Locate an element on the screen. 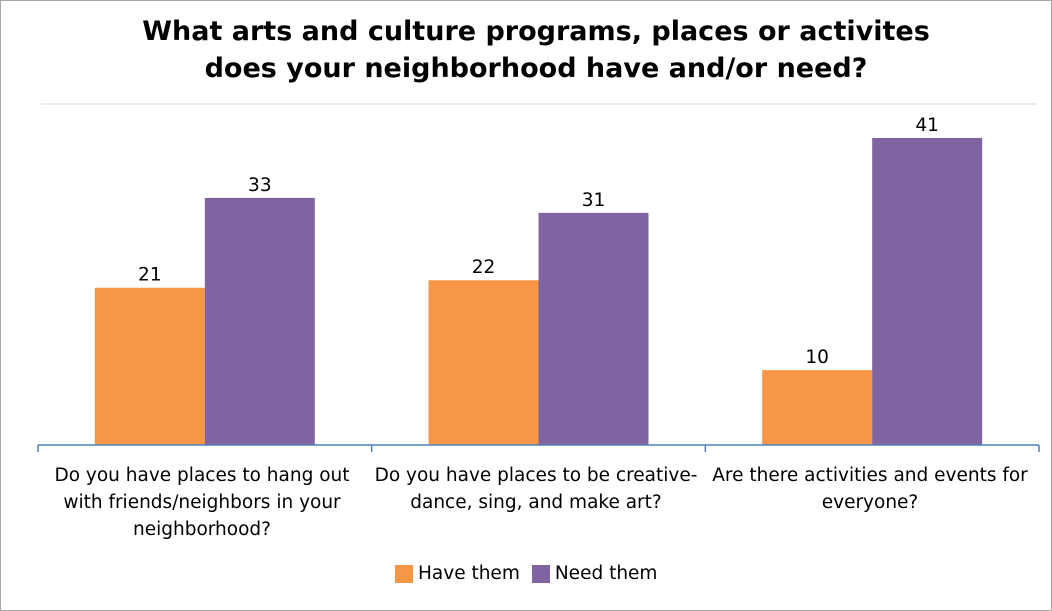 The width and height of the screenshot is (1052, 611). legend-label: Need them is located at coordinates (606, 573).